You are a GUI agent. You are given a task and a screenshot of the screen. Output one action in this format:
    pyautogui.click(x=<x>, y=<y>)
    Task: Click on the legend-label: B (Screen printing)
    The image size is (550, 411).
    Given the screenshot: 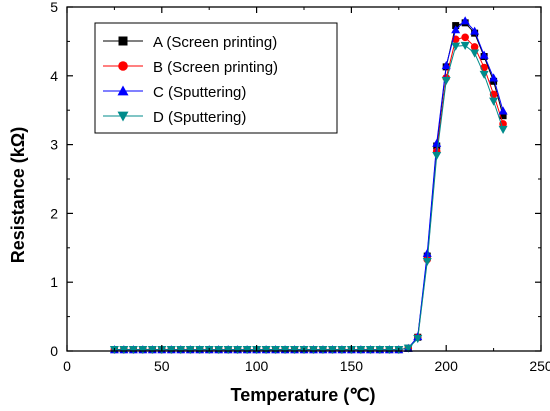 What is the action you would take?
    pyautogui.click(x=215, y=67)
    